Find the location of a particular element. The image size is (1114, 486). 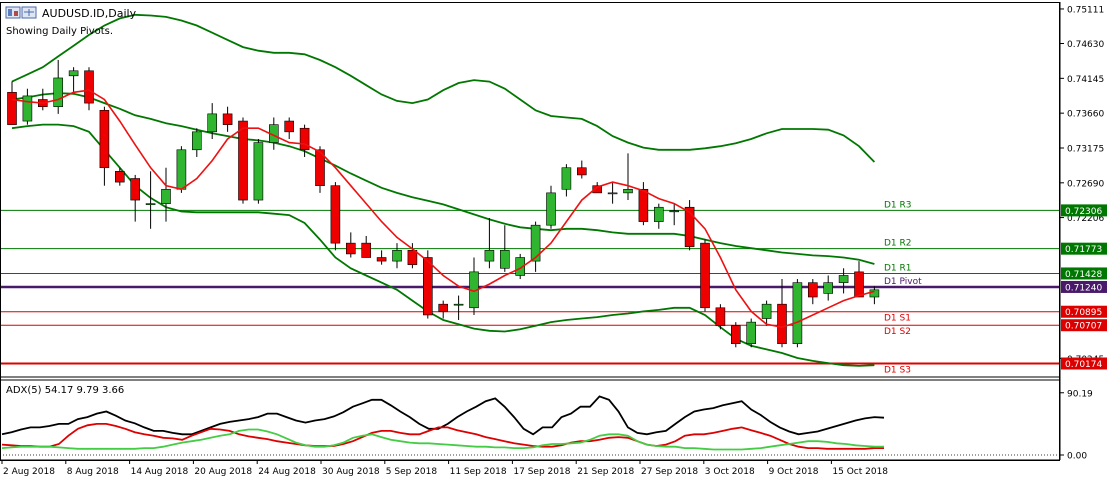

pivot-price-bg is located at coordinates (1084, 325).